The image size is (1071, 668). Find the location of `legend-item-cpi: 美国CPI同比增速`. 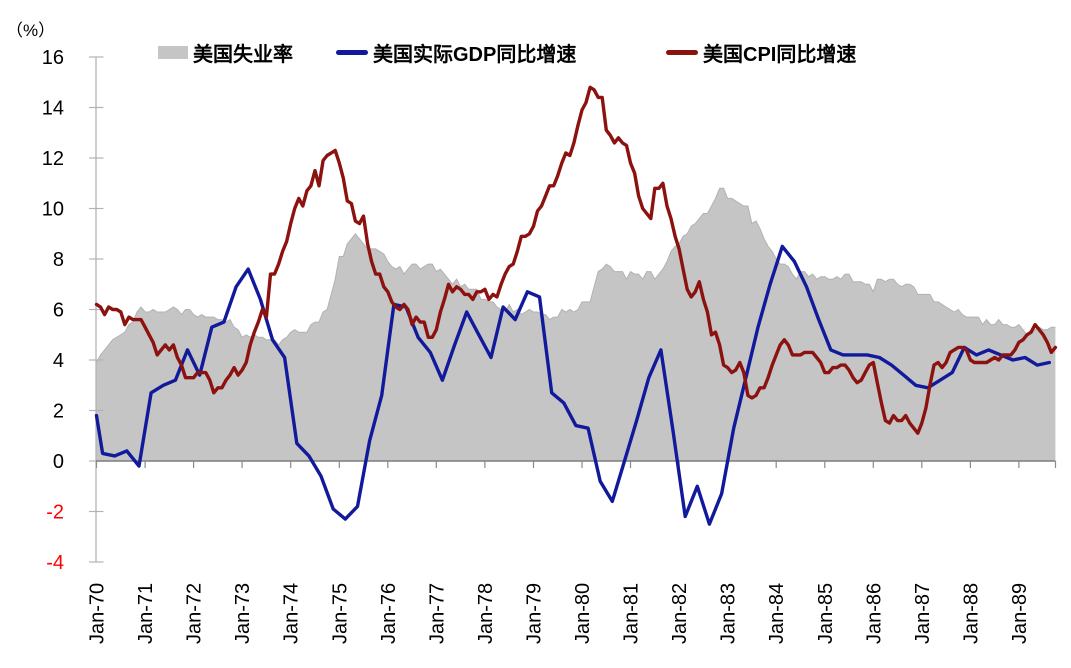

legend-item-cpi: 美国CPI同比增速 is located at coordinates (761, 53).